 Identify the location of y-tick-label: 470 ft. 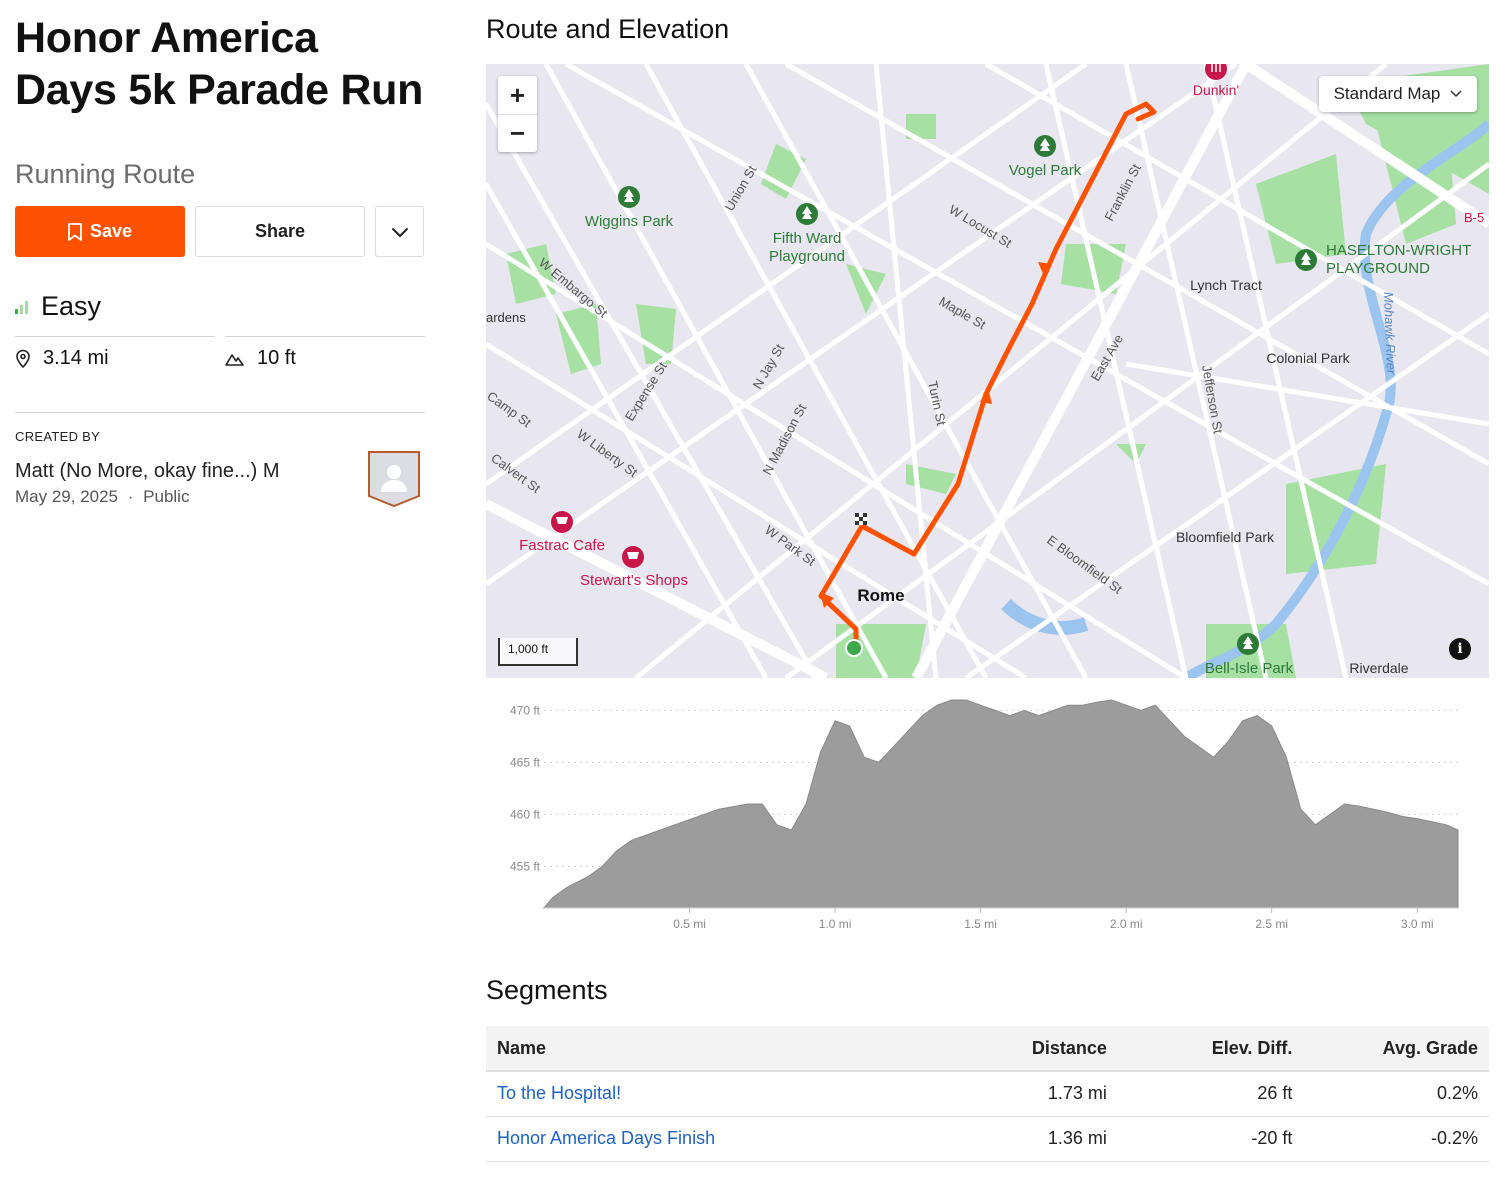
(525, 710).